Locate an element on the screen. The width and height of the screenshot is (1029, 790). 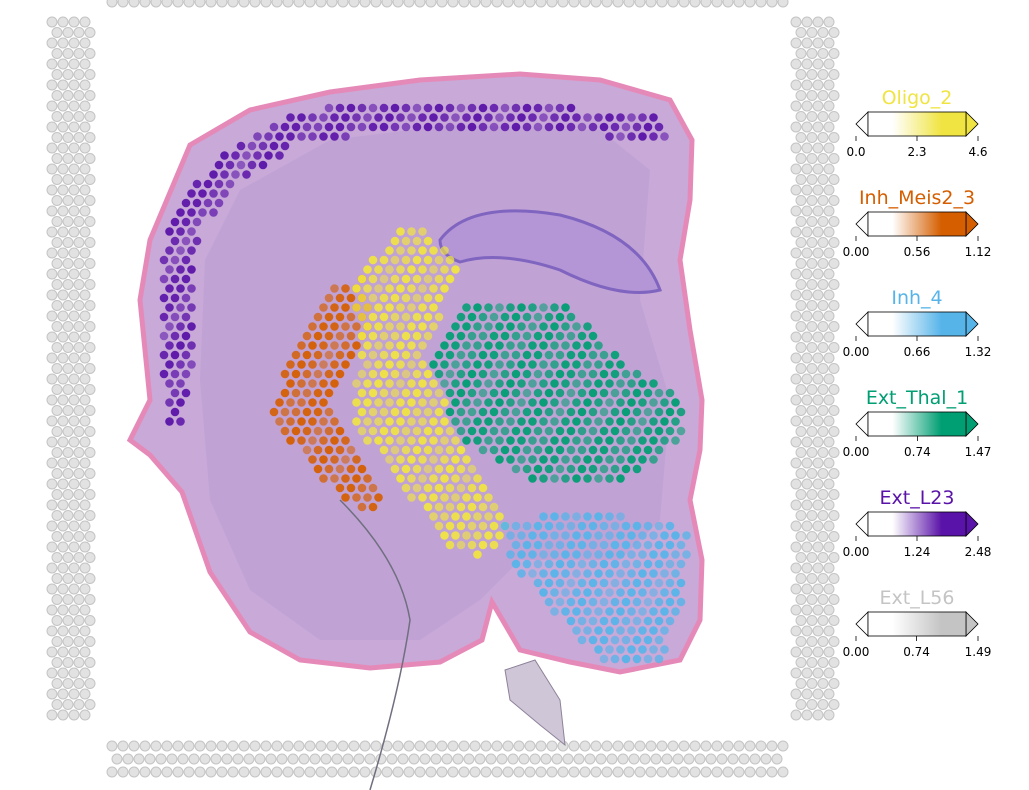
colorbar-extend-high is located at coordinates (972, 324).